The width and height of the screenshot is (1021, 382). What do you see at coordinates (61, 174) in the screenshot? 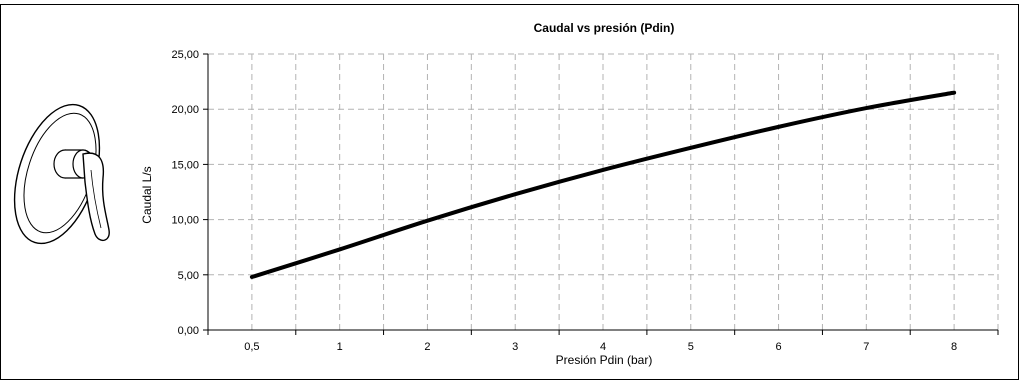
I see `mixer-tap-icon` at bounding box center [61, 174].